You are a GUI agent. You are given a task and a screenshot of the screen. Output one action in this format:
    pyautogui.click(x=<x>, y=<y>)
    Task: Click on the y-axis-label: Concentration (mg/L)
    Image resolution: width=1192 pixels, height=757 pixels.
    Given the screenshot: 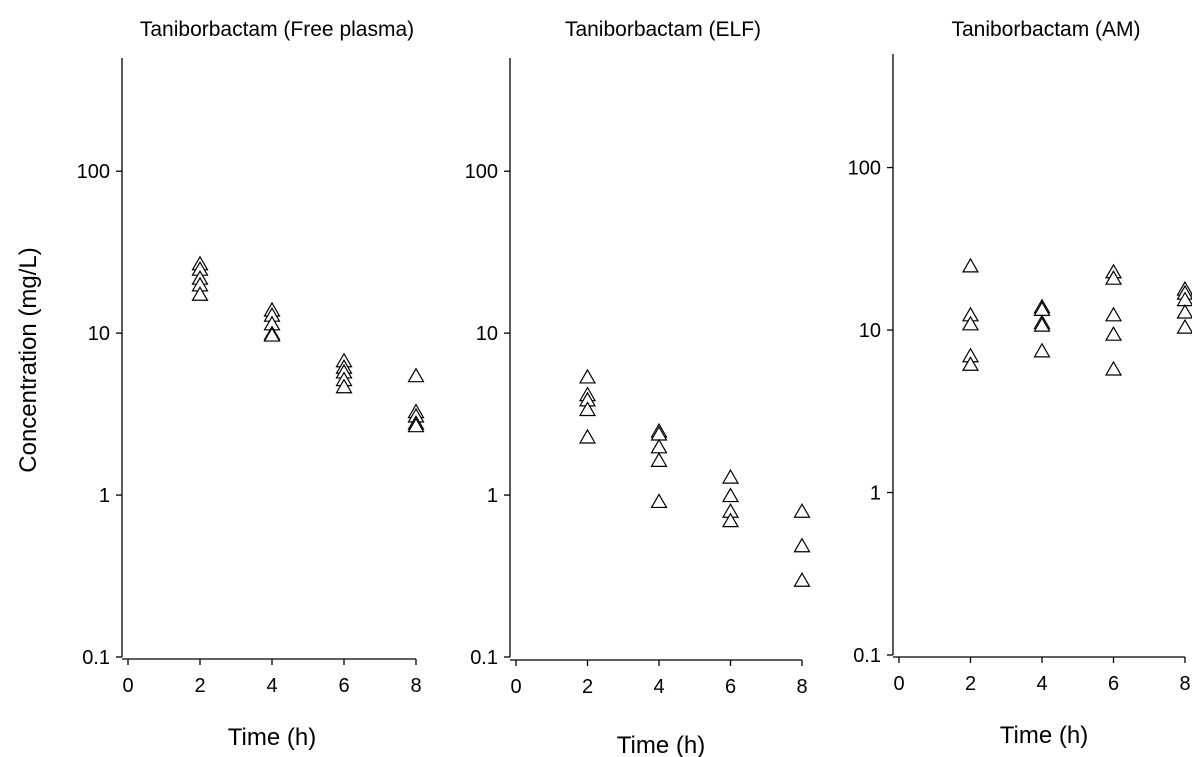 What is the action you would take?
    pyautogui.click(x=28, y=359)
    